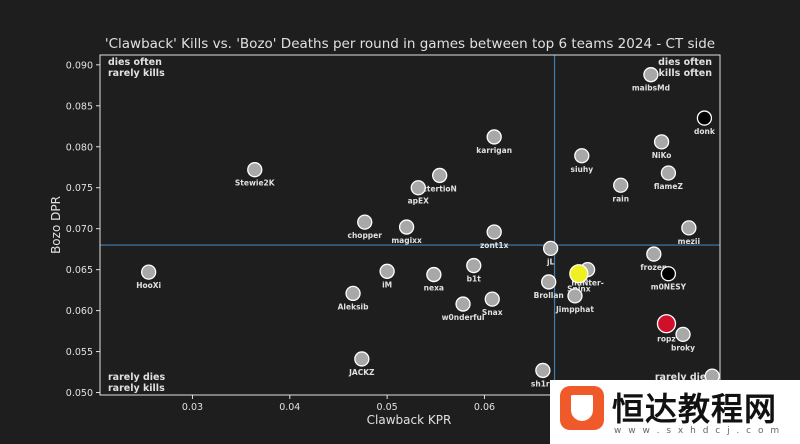  I want to click on point-label: rain, so click(620, 198).